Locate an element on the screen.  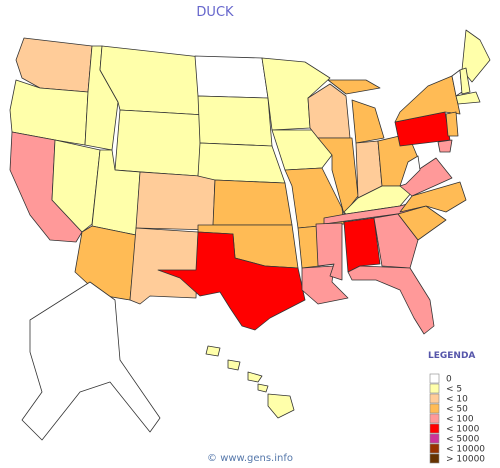
footer: © www.gens.info is located at coordinates (250, 458).